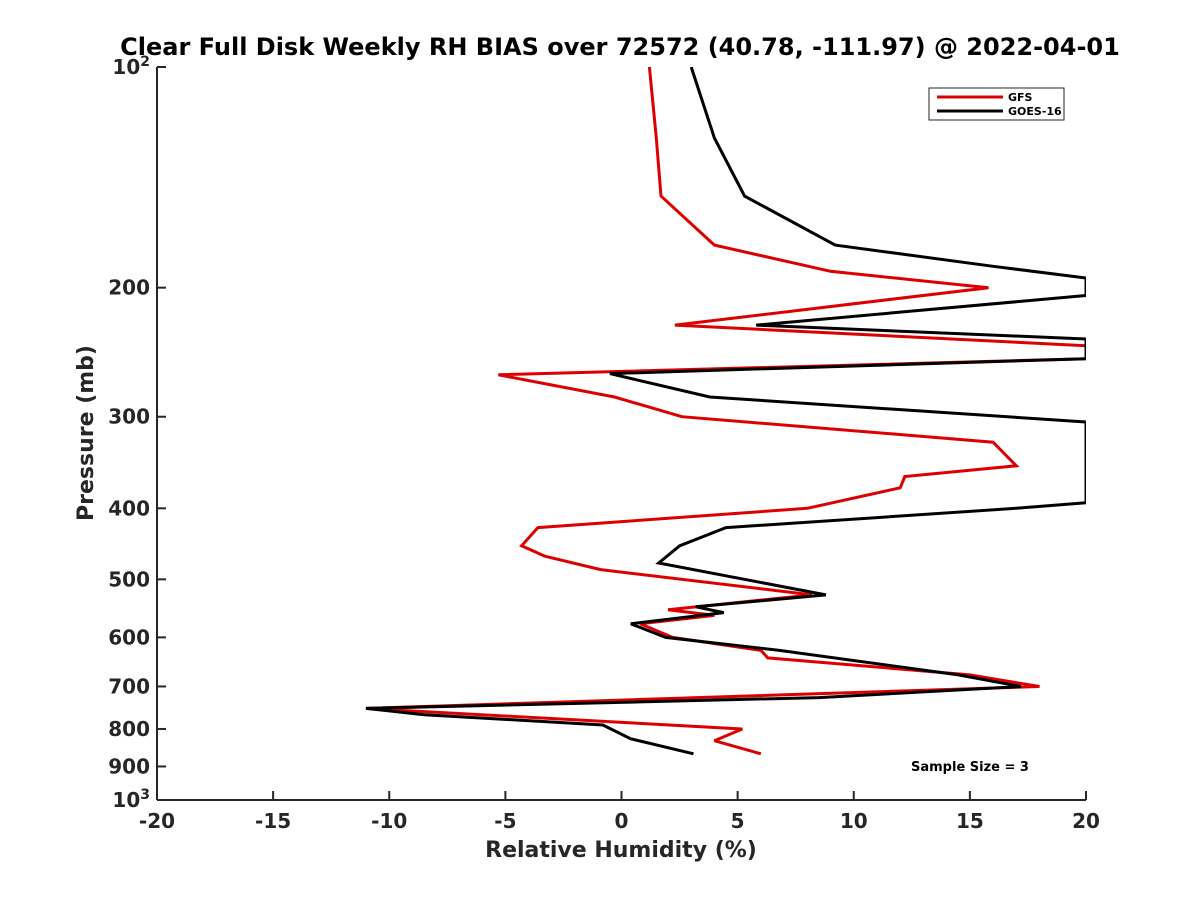 The height and width of the screenshot is (900, 1200). Describe the element at coordinates (129, 729) in the screenshot. I see `y-tick-label: 800` at that location.